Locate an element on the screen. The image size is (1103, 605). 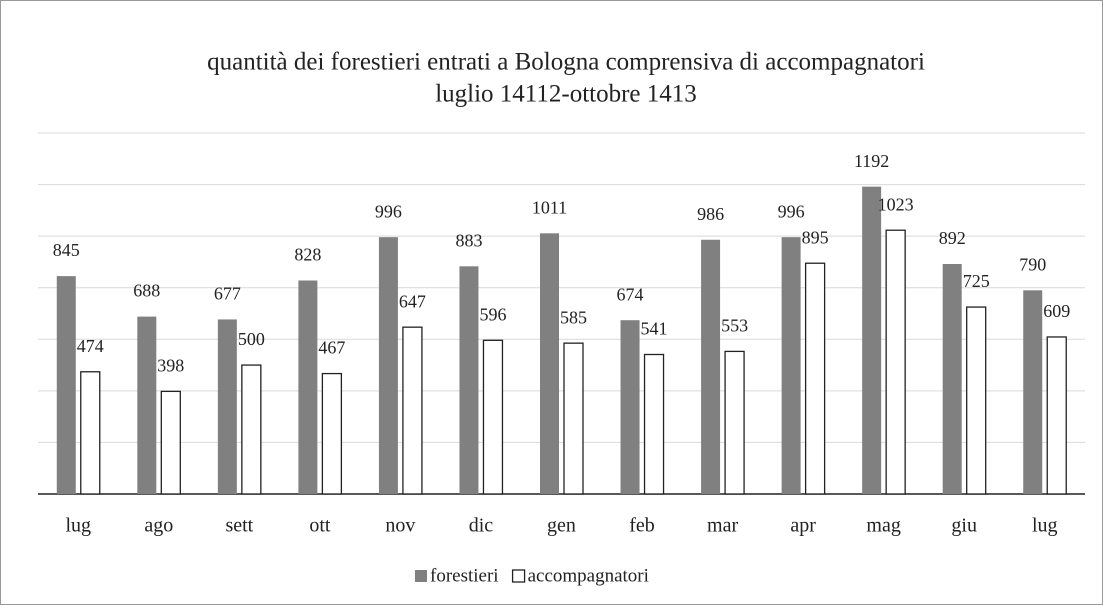
data-label: 883 is located at coordinates (468, 240).